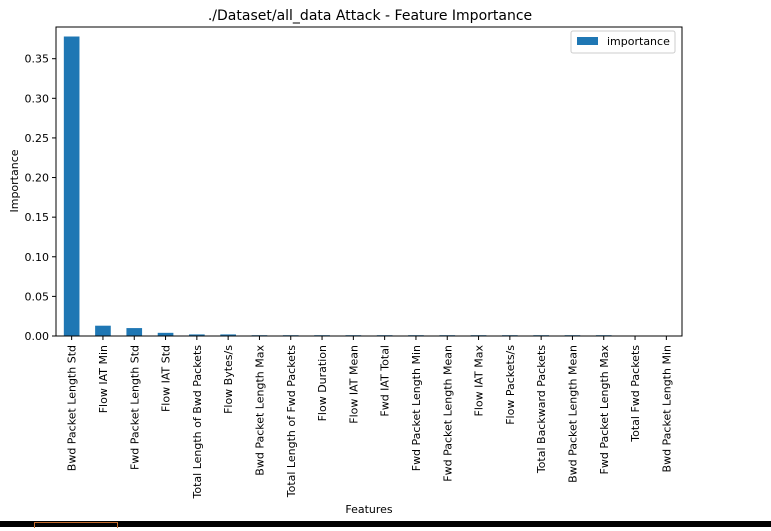 This screenshot has width=771, height=531. I want to click on x-tick-label: Total Fwd Packets, so click(635, 394).